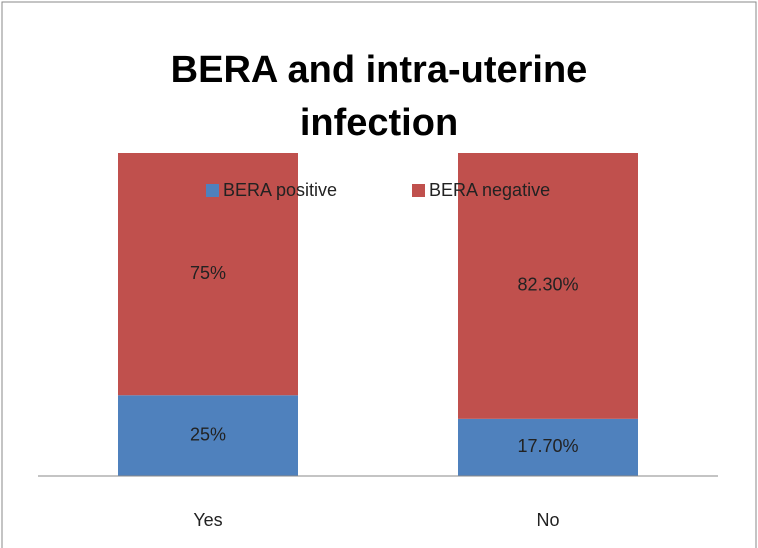  I want to click on data-label: 17.70%, so click(547, 446).